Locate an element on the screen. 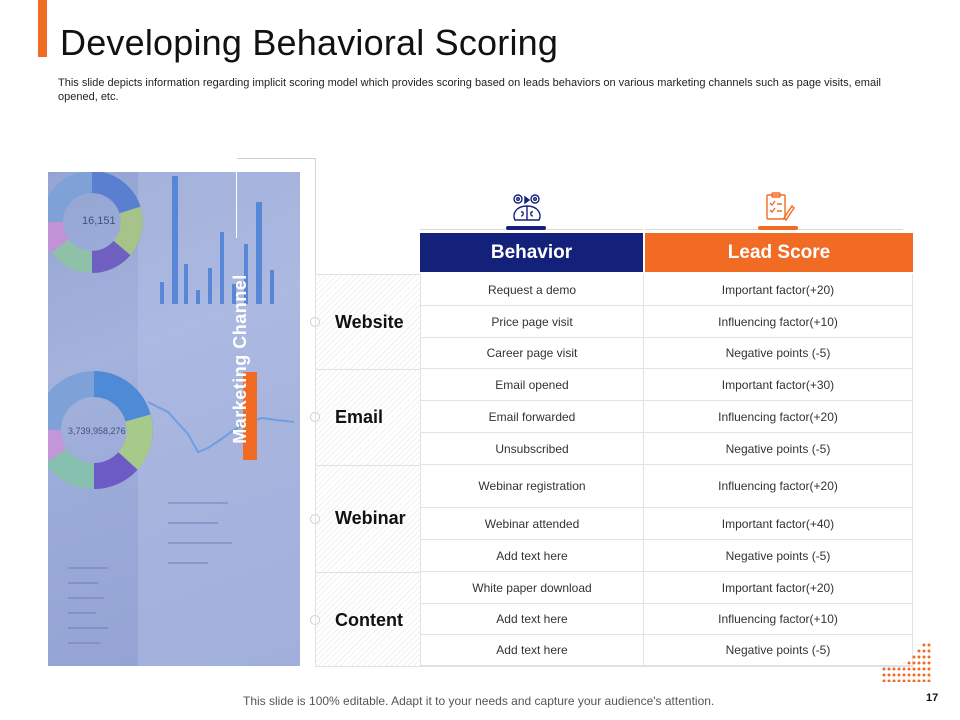  channel-email: Email is located at coordinates (365, 417).